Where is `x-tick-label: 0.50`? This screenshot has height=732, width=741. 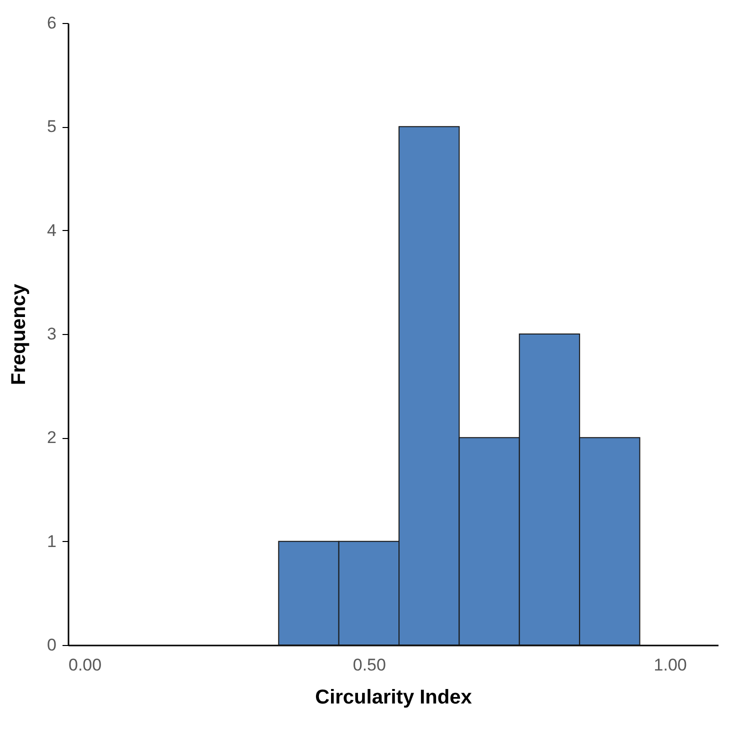 x-tick-label: 0.50 is located at coordinates (369, 665).